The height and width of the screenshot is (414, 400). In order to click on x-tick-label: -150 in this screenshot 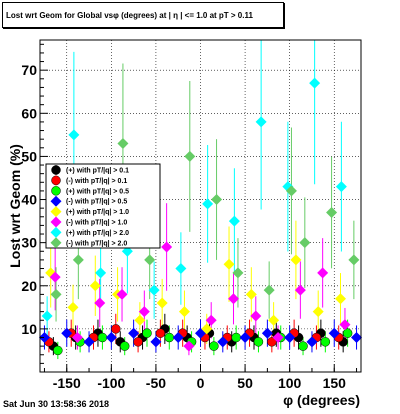, I will do `click(67, 383)`.